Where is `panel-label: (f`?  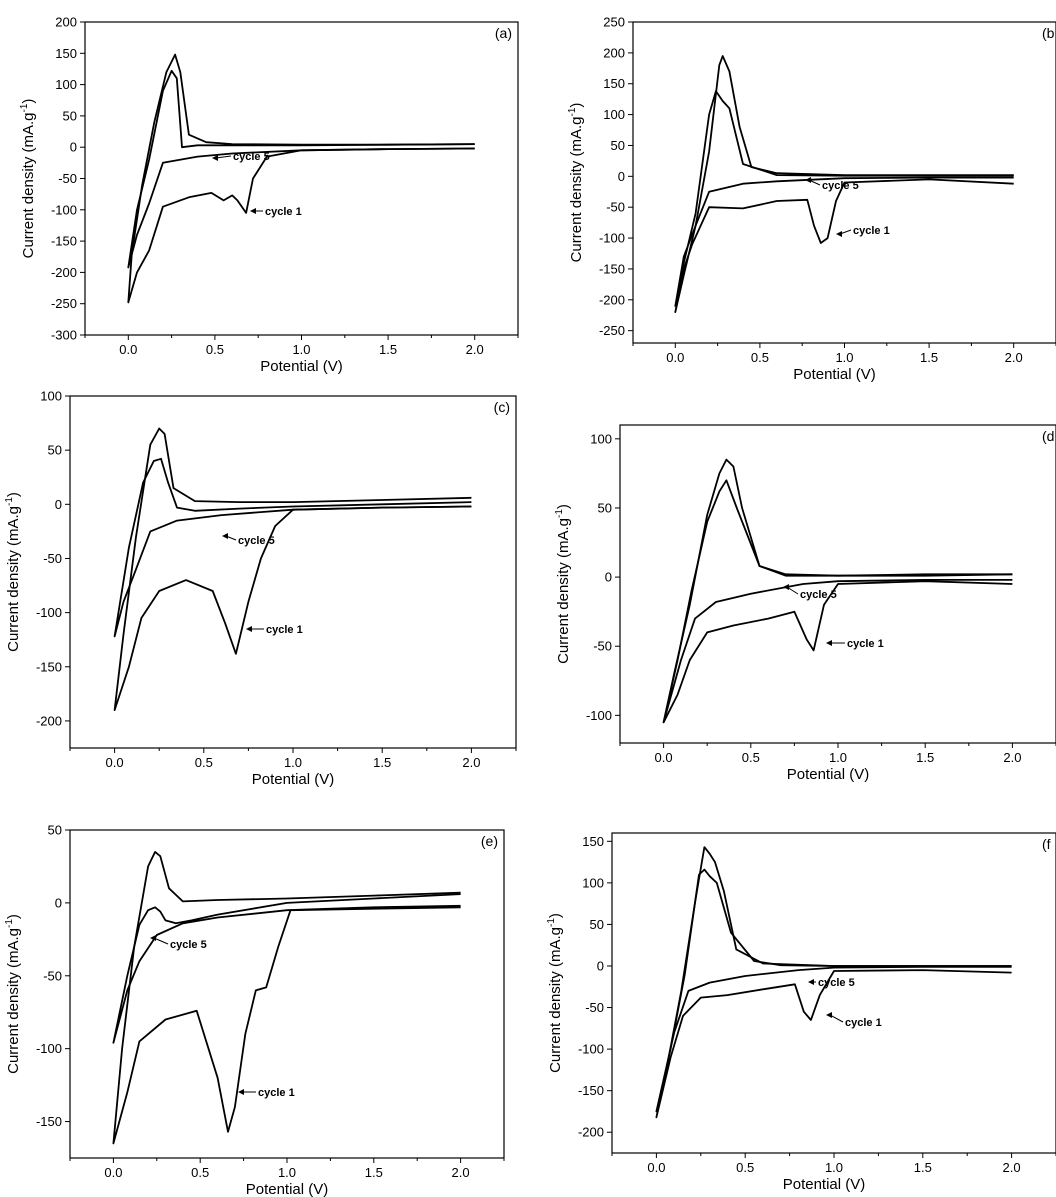 panel-label: (f is located at coordinates (1046, 844).